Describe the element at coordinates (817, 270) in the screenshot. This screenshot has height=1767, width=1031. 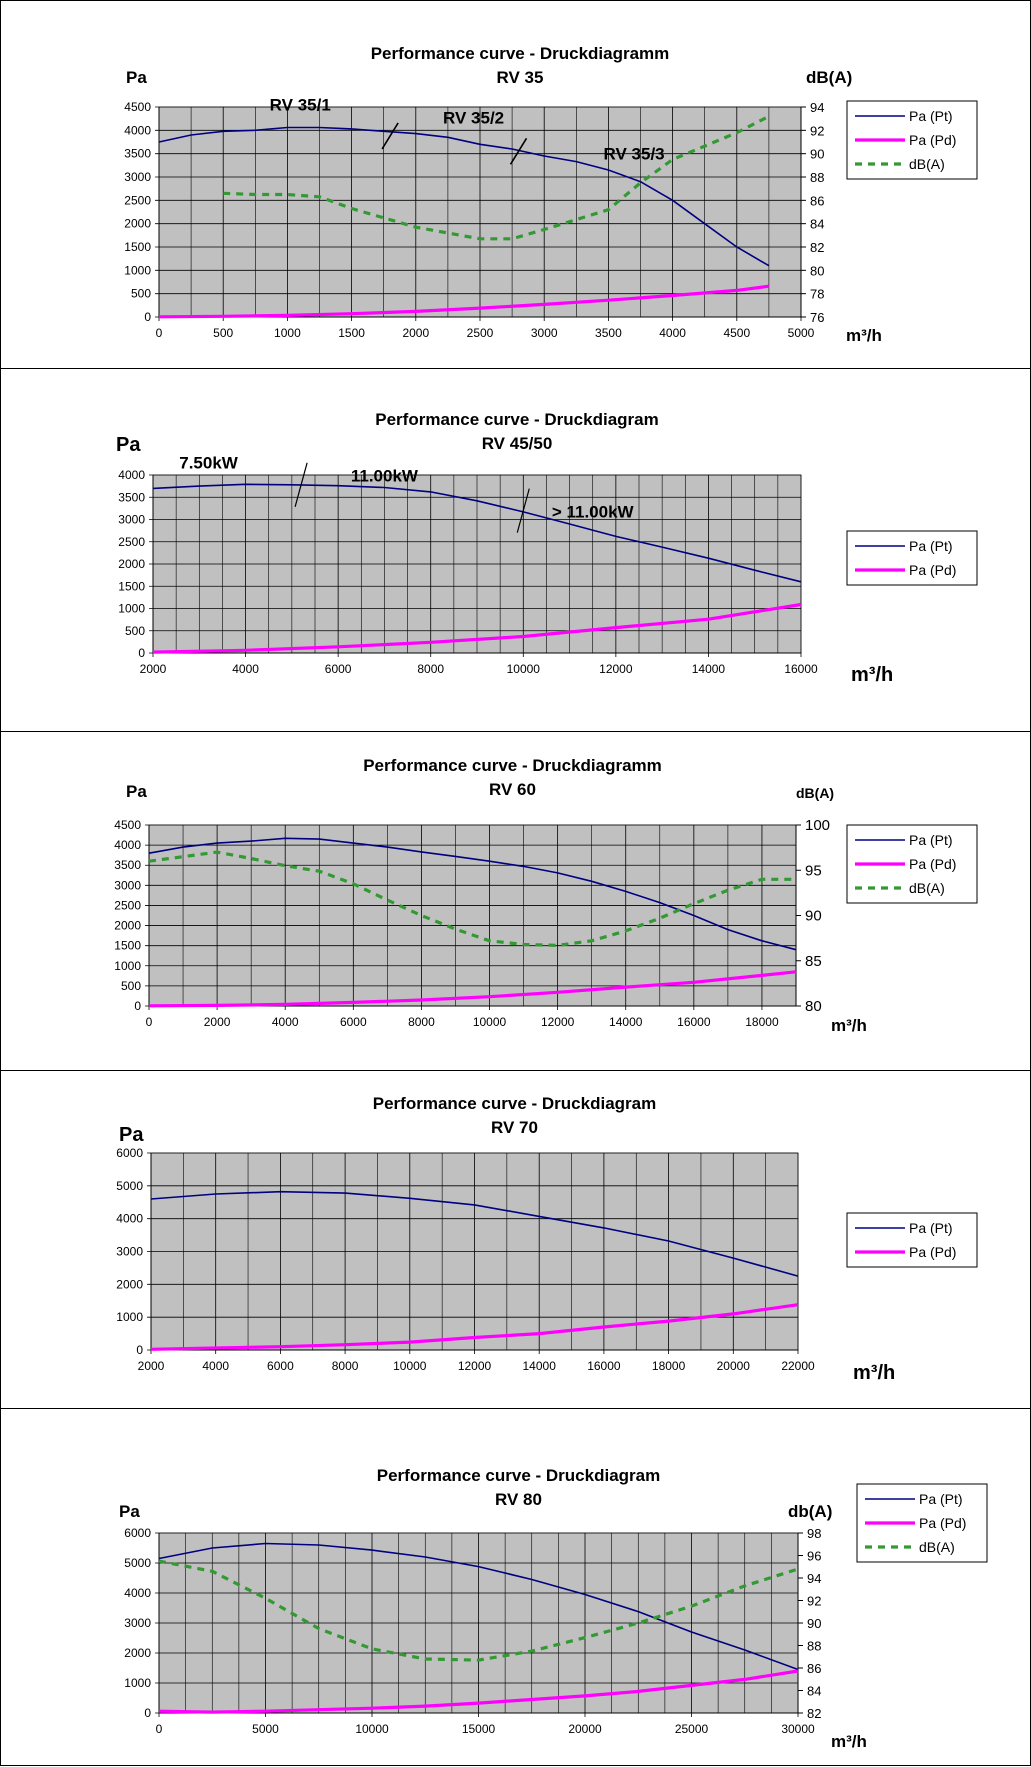
I see `y2-tick-label: 80` at that location.